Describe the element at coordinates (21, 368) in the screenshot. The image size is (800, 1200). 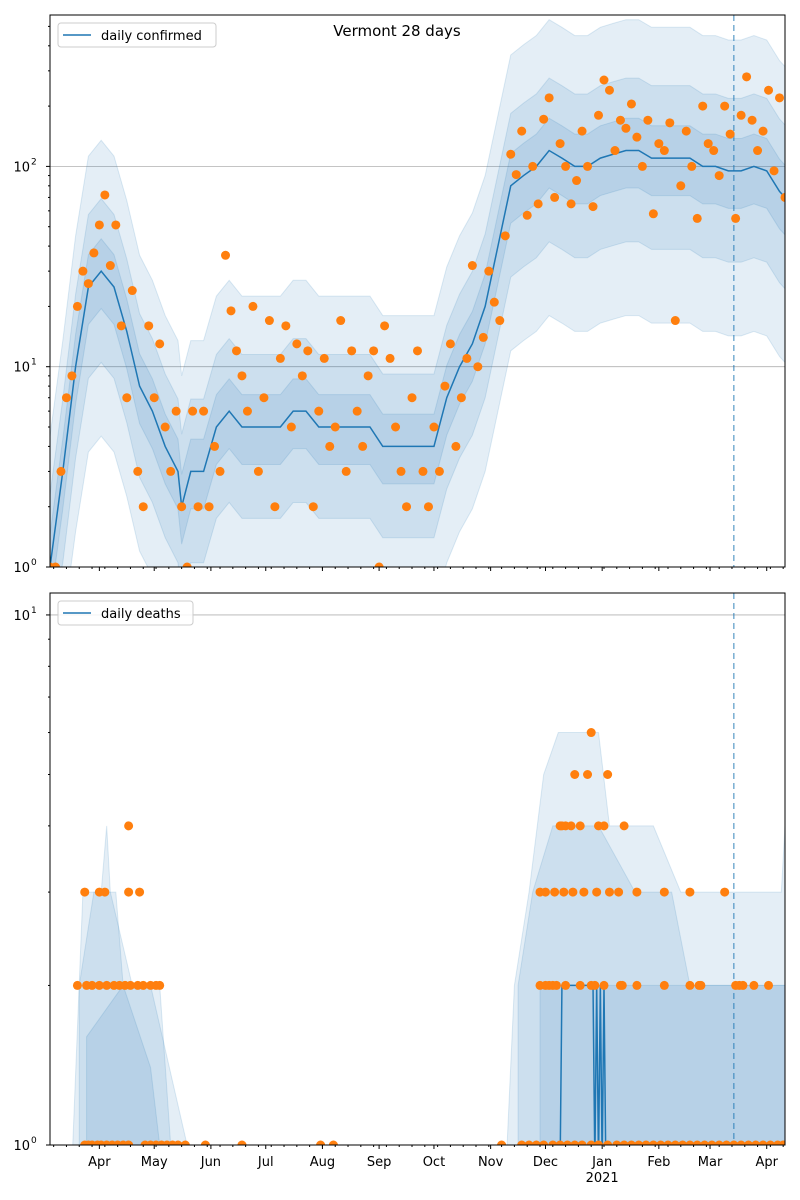
I see `y-tick-label: 10` at that location.